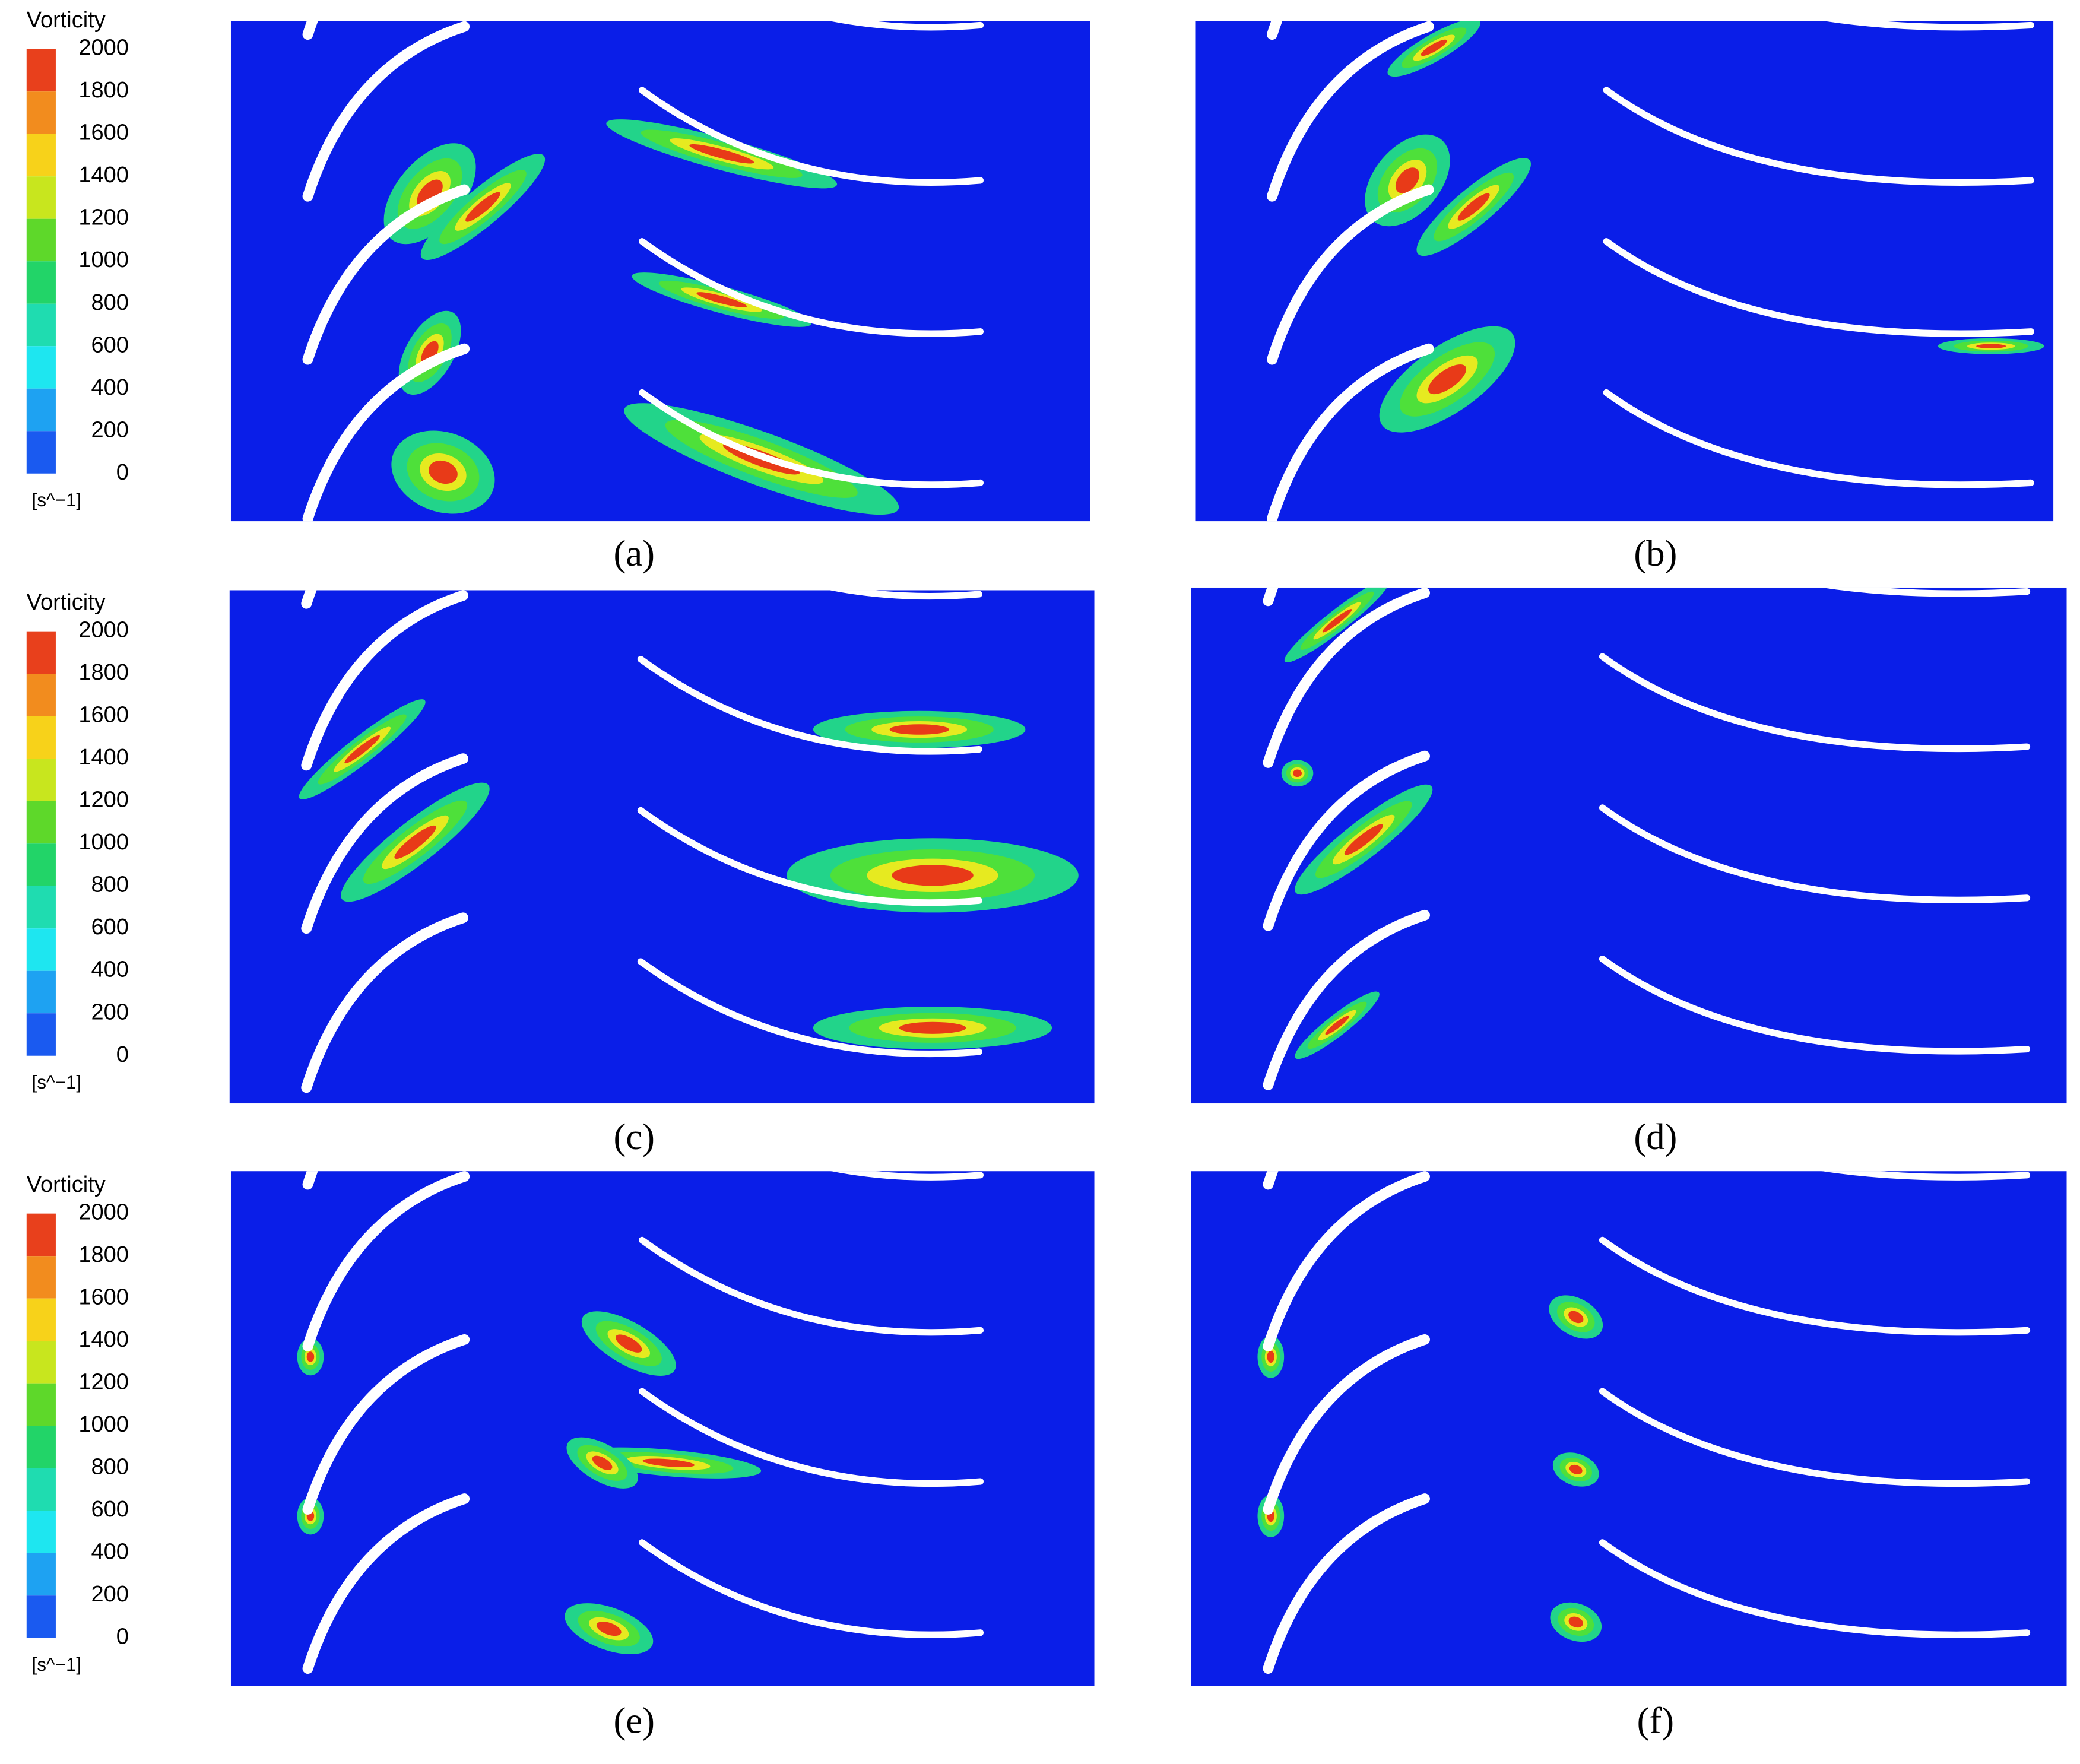 The image size is (2080, 1764). Describe the element at coordinates (634, 1720) in the screenshot. I see `panel-label: (e)` at that location.